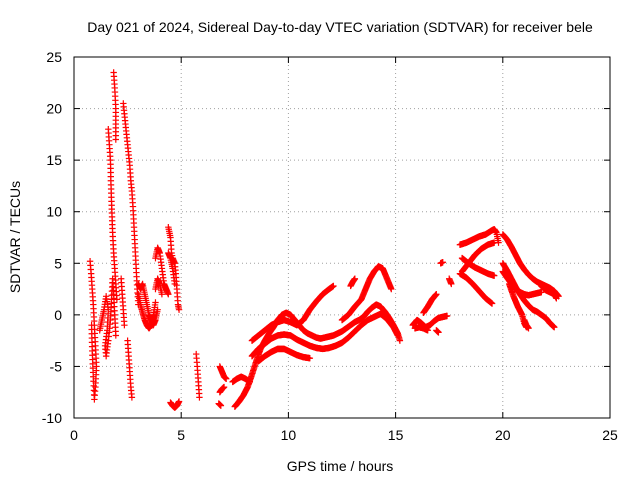 This screenshot has height=480, width=640. I want to click on y-tick-label: -5, so click(56, 366).